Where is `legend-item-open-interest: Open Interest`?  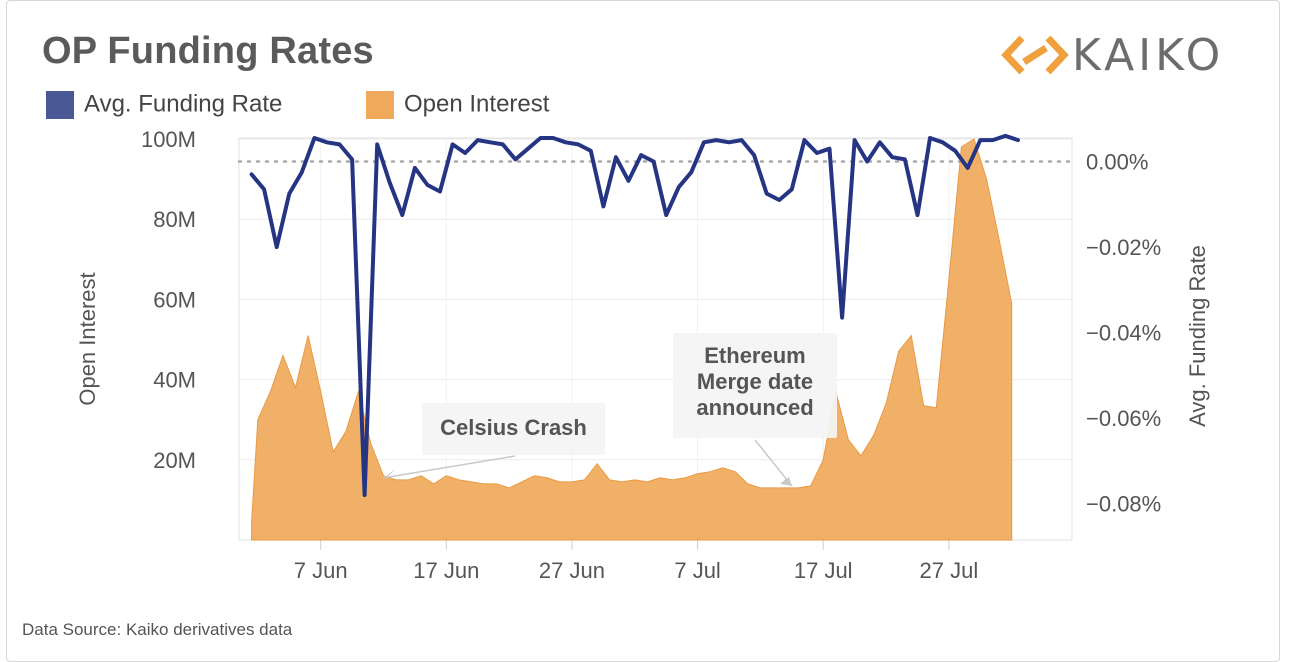
legend-item-open-interest: Open Interest is located at coordinates (457, 104).